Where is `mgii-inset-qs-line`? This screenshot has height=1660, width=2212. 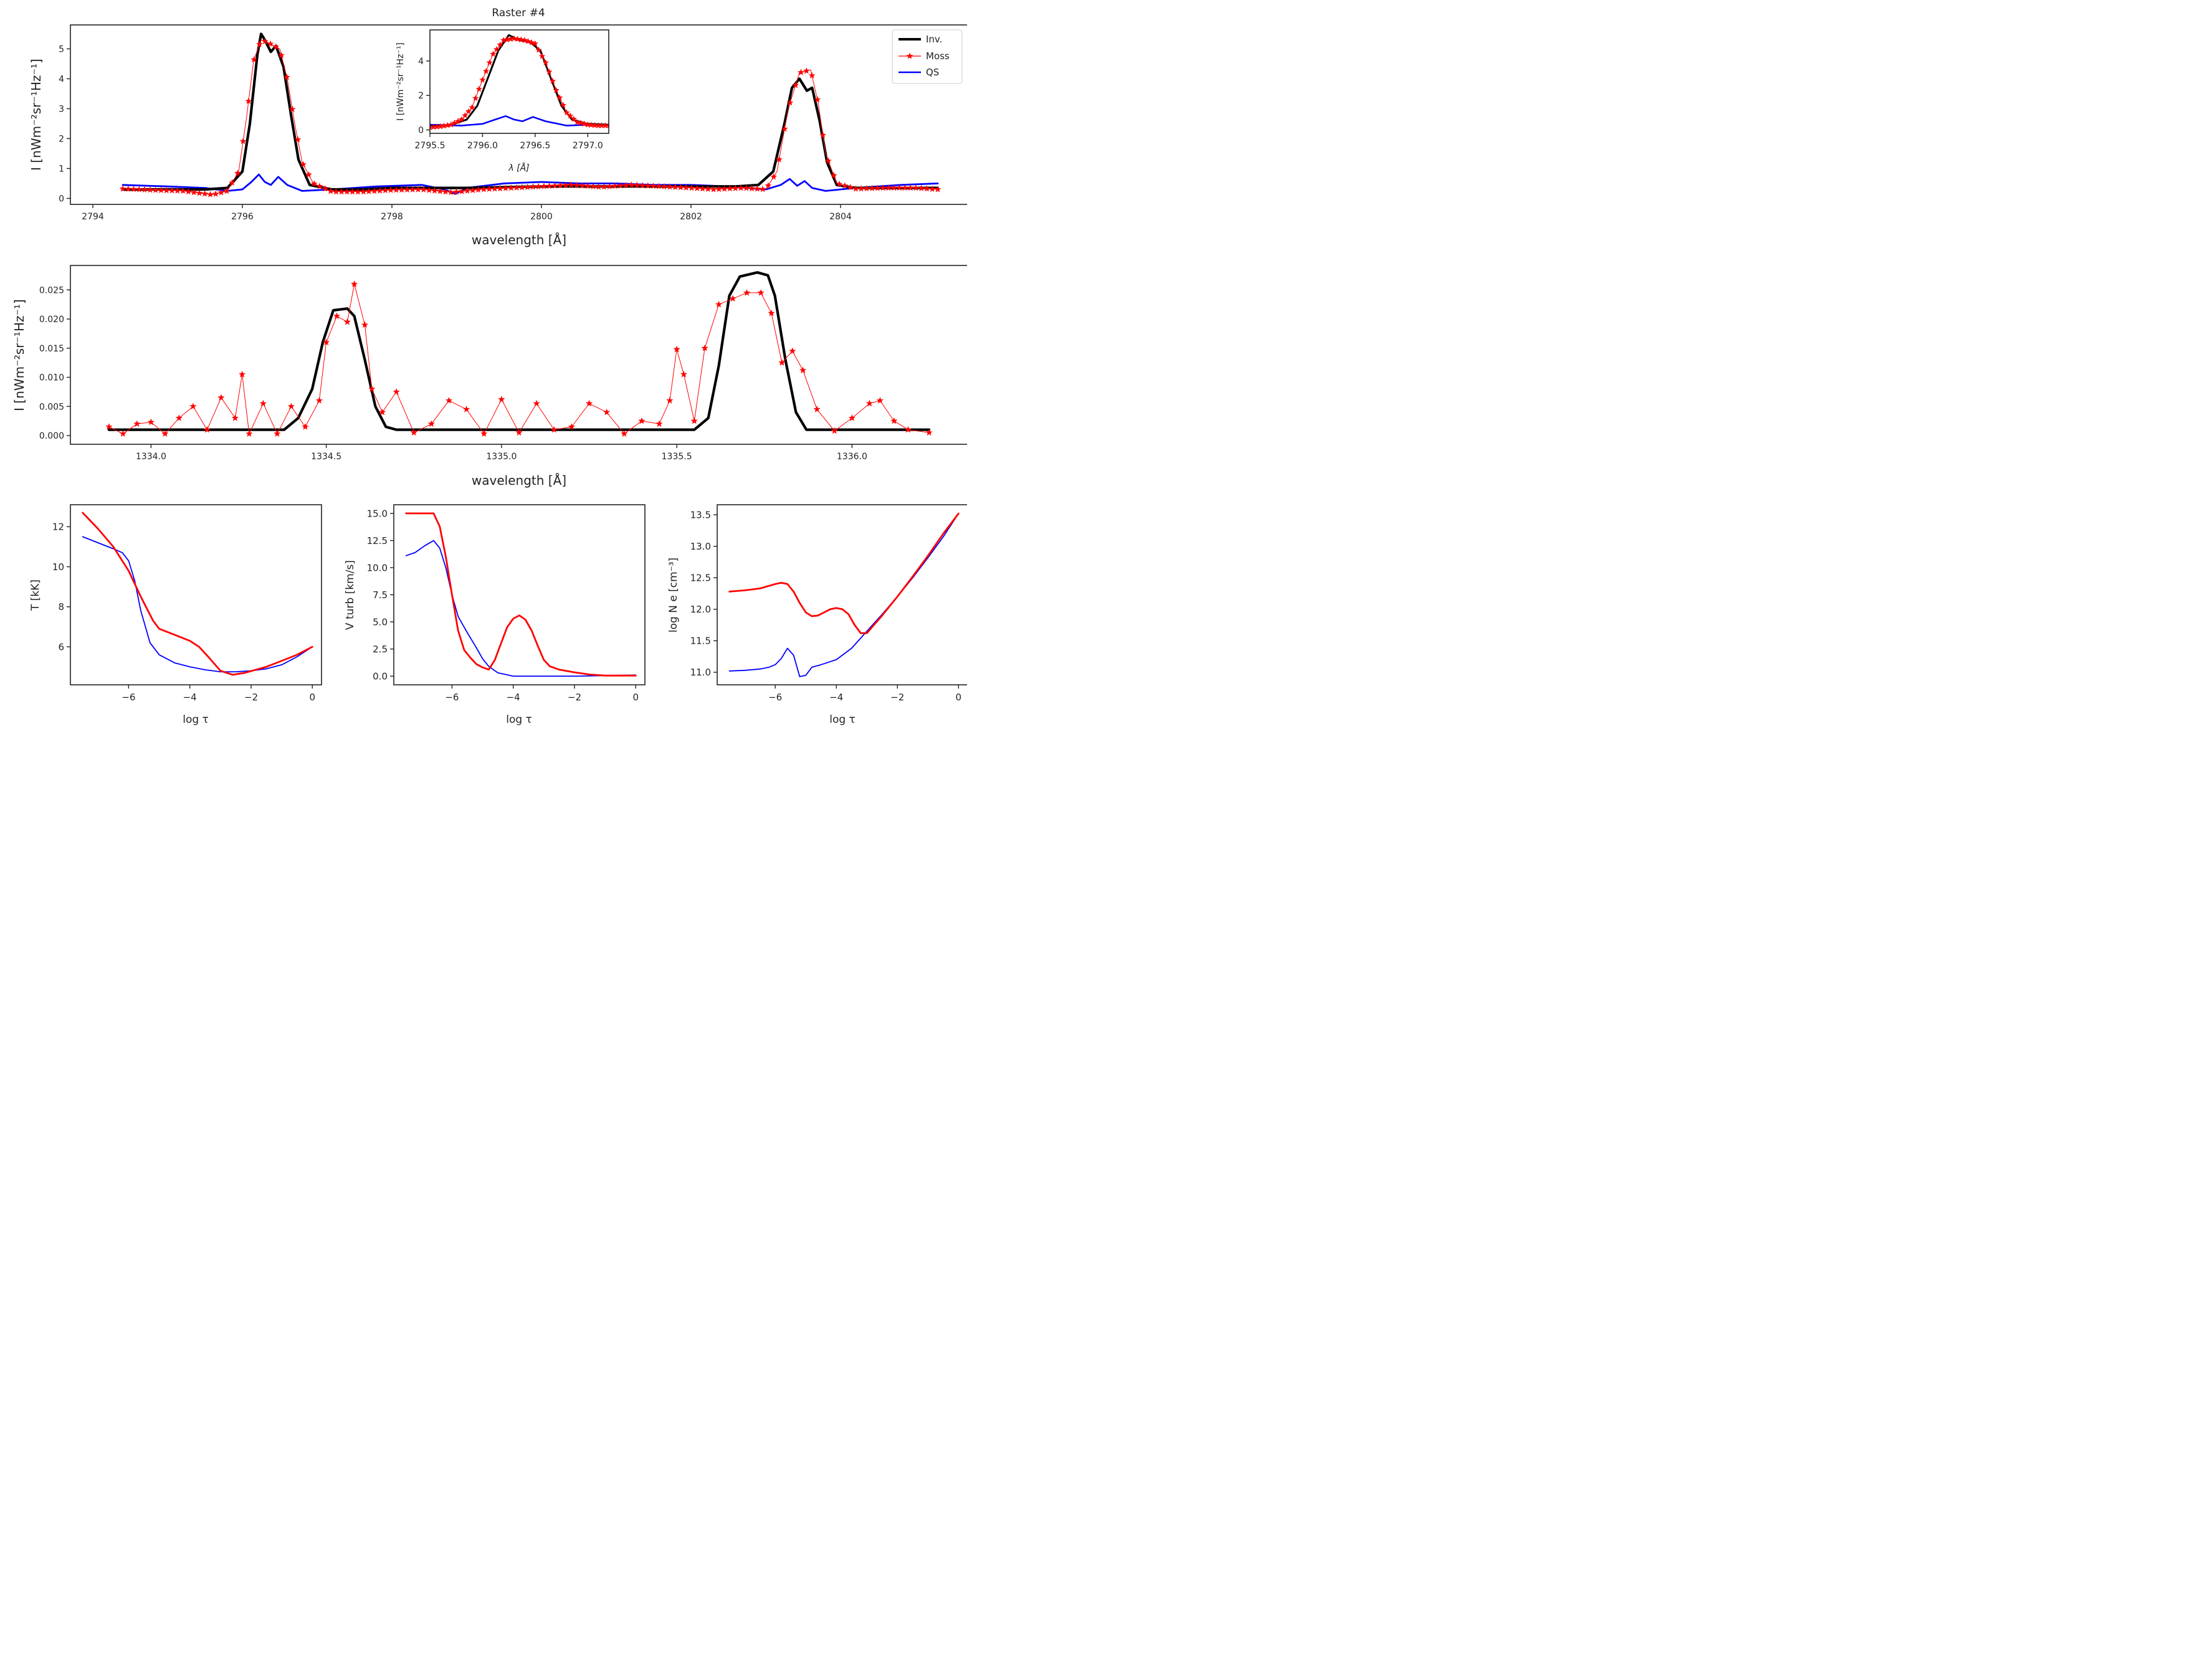 mgii-inset-qs-line is located at coordinates (519, 121).